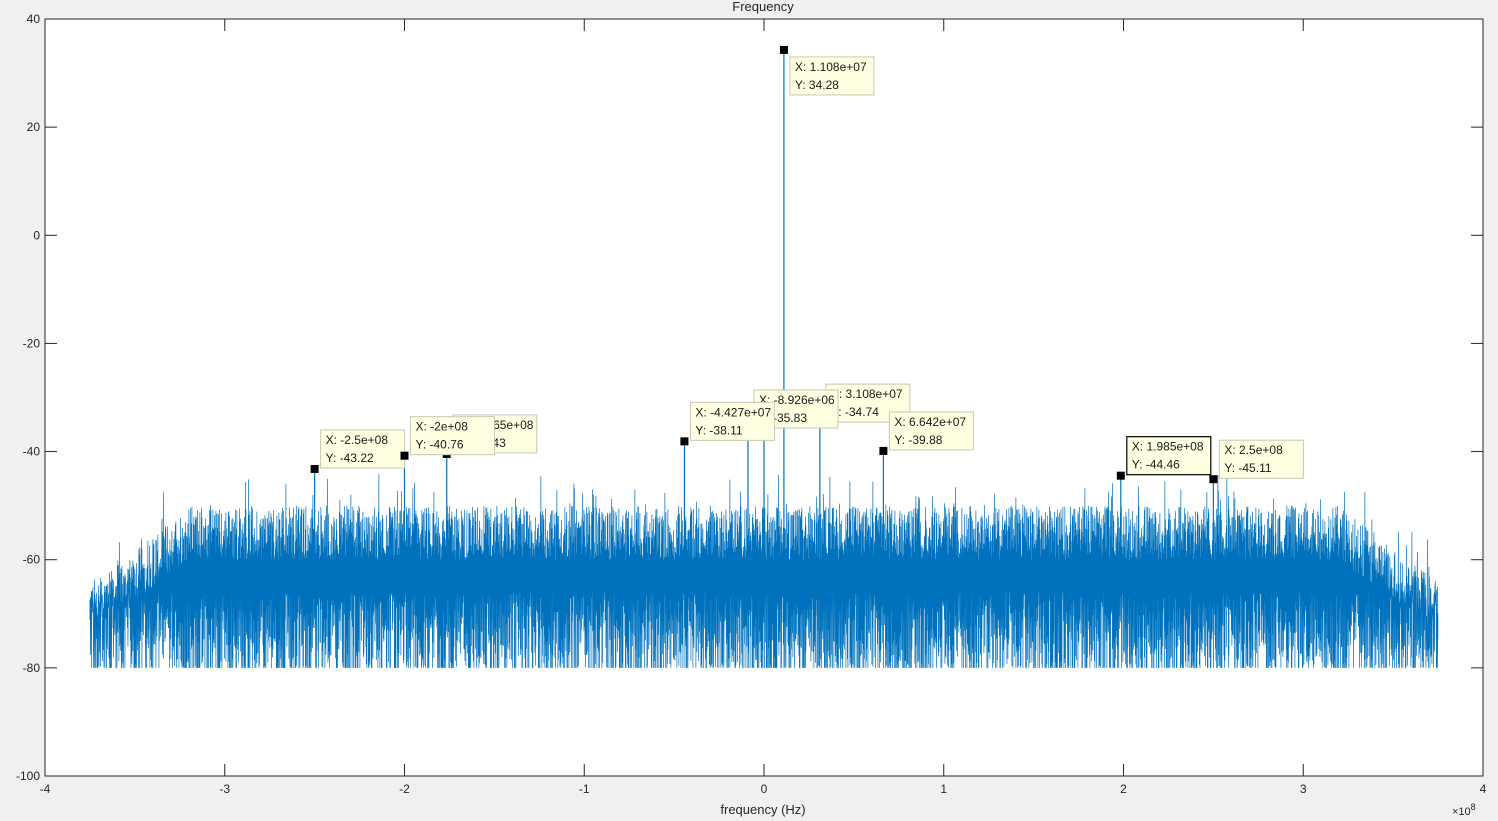 This screenshot has width=1498, height=821. I want to click on x-exponent-power: 8, so click(1473, 807).